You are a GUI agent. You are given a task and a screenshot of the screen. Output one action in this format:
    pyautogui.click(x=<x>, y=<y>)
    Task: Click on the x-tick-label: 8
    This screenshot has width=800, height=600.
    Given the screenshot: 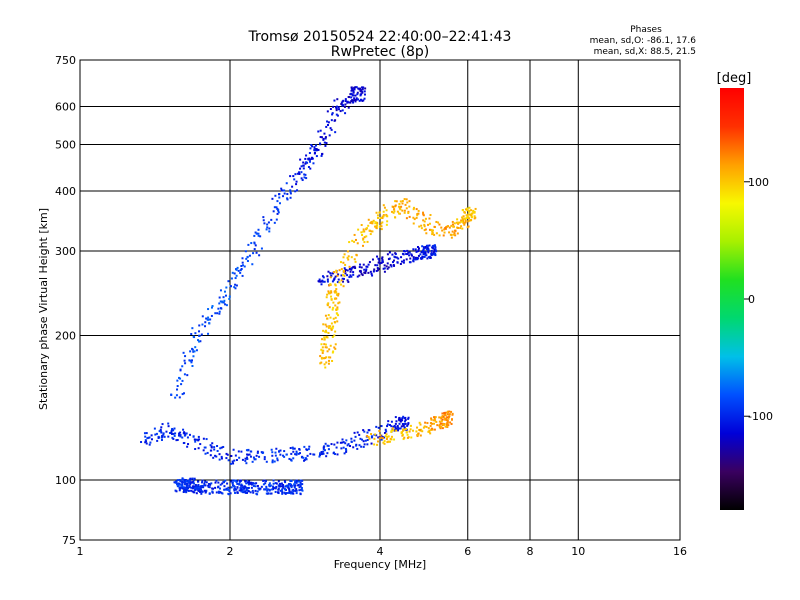 What is the action you would take?
    pyautogui.click(x=530, y=551)
    